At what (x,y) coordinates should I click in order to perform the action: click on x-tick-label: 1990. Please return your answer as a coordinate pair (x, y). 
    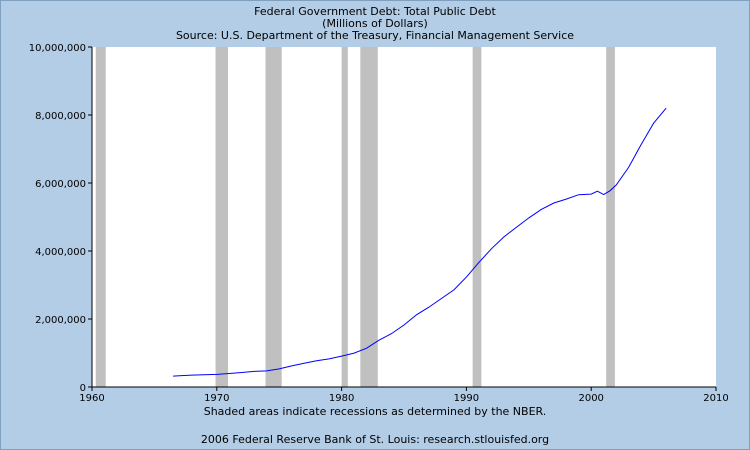
    Looking at the image, I should click on (466, 398).